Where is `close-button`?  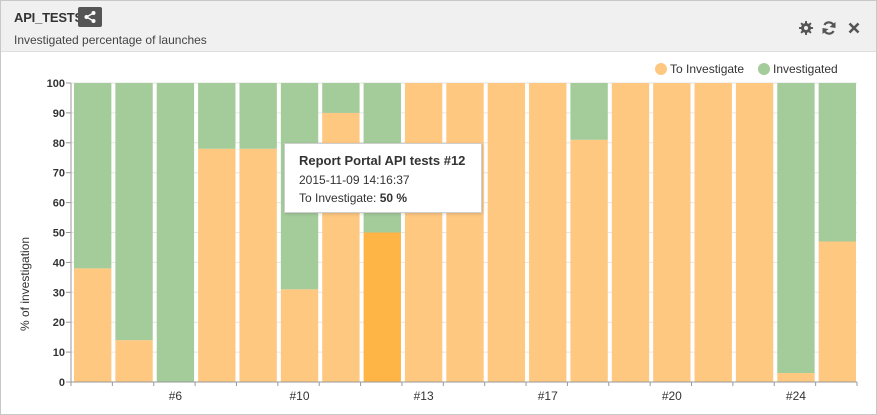 close-button is located at coordinates (854, 28).